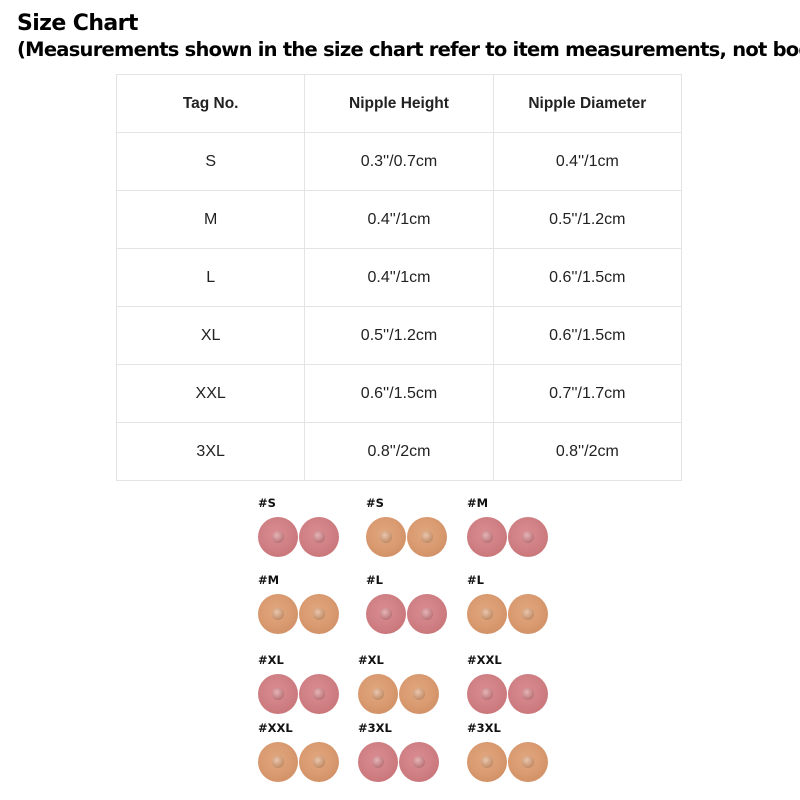  What do you see at coordinates (587, 103) in the screenshot?
I see `header-nipple-diameter: Nipple Diameter` at bounding box center [587, 103].